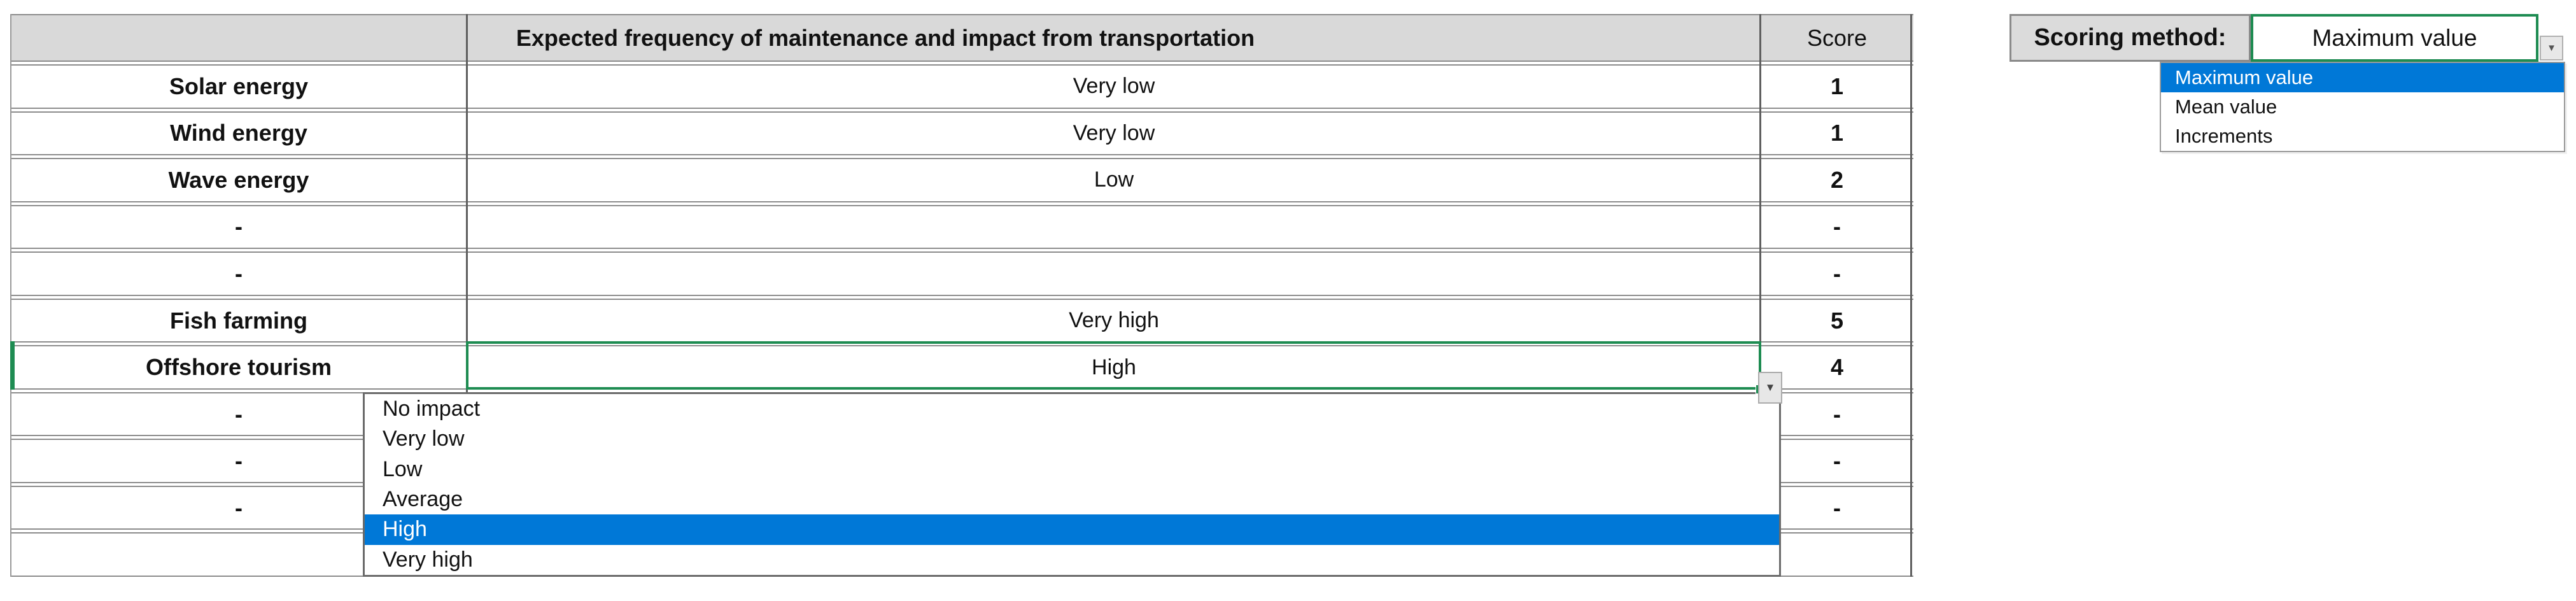  I want to click on table-row: Offshore tourism High 4, so click(962, 367).